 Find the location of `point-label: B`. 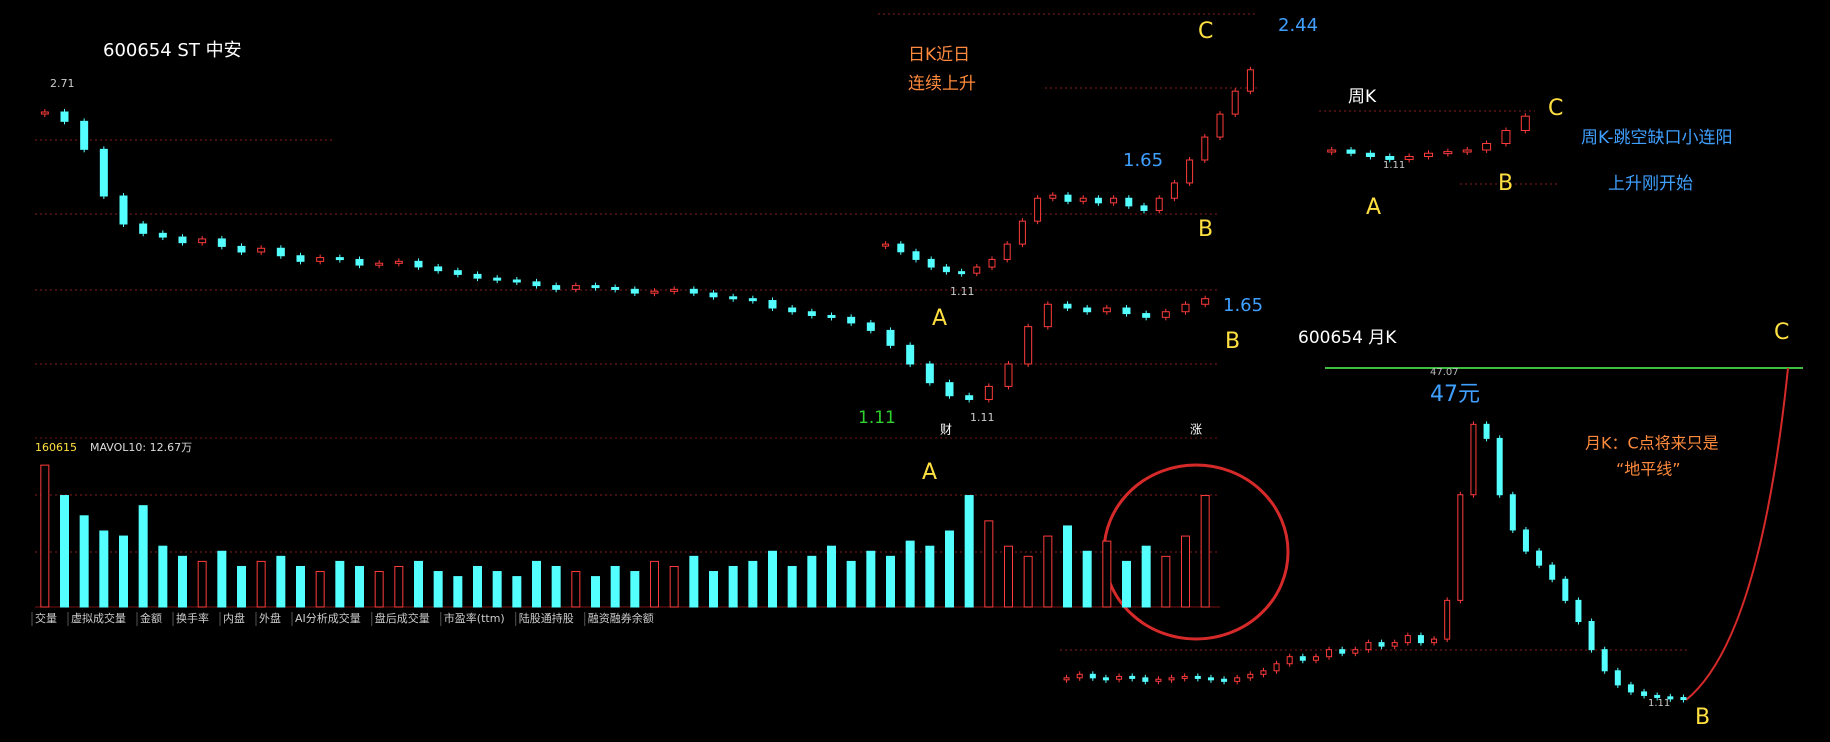

point-label: B is located at coordinates (1505, 183).